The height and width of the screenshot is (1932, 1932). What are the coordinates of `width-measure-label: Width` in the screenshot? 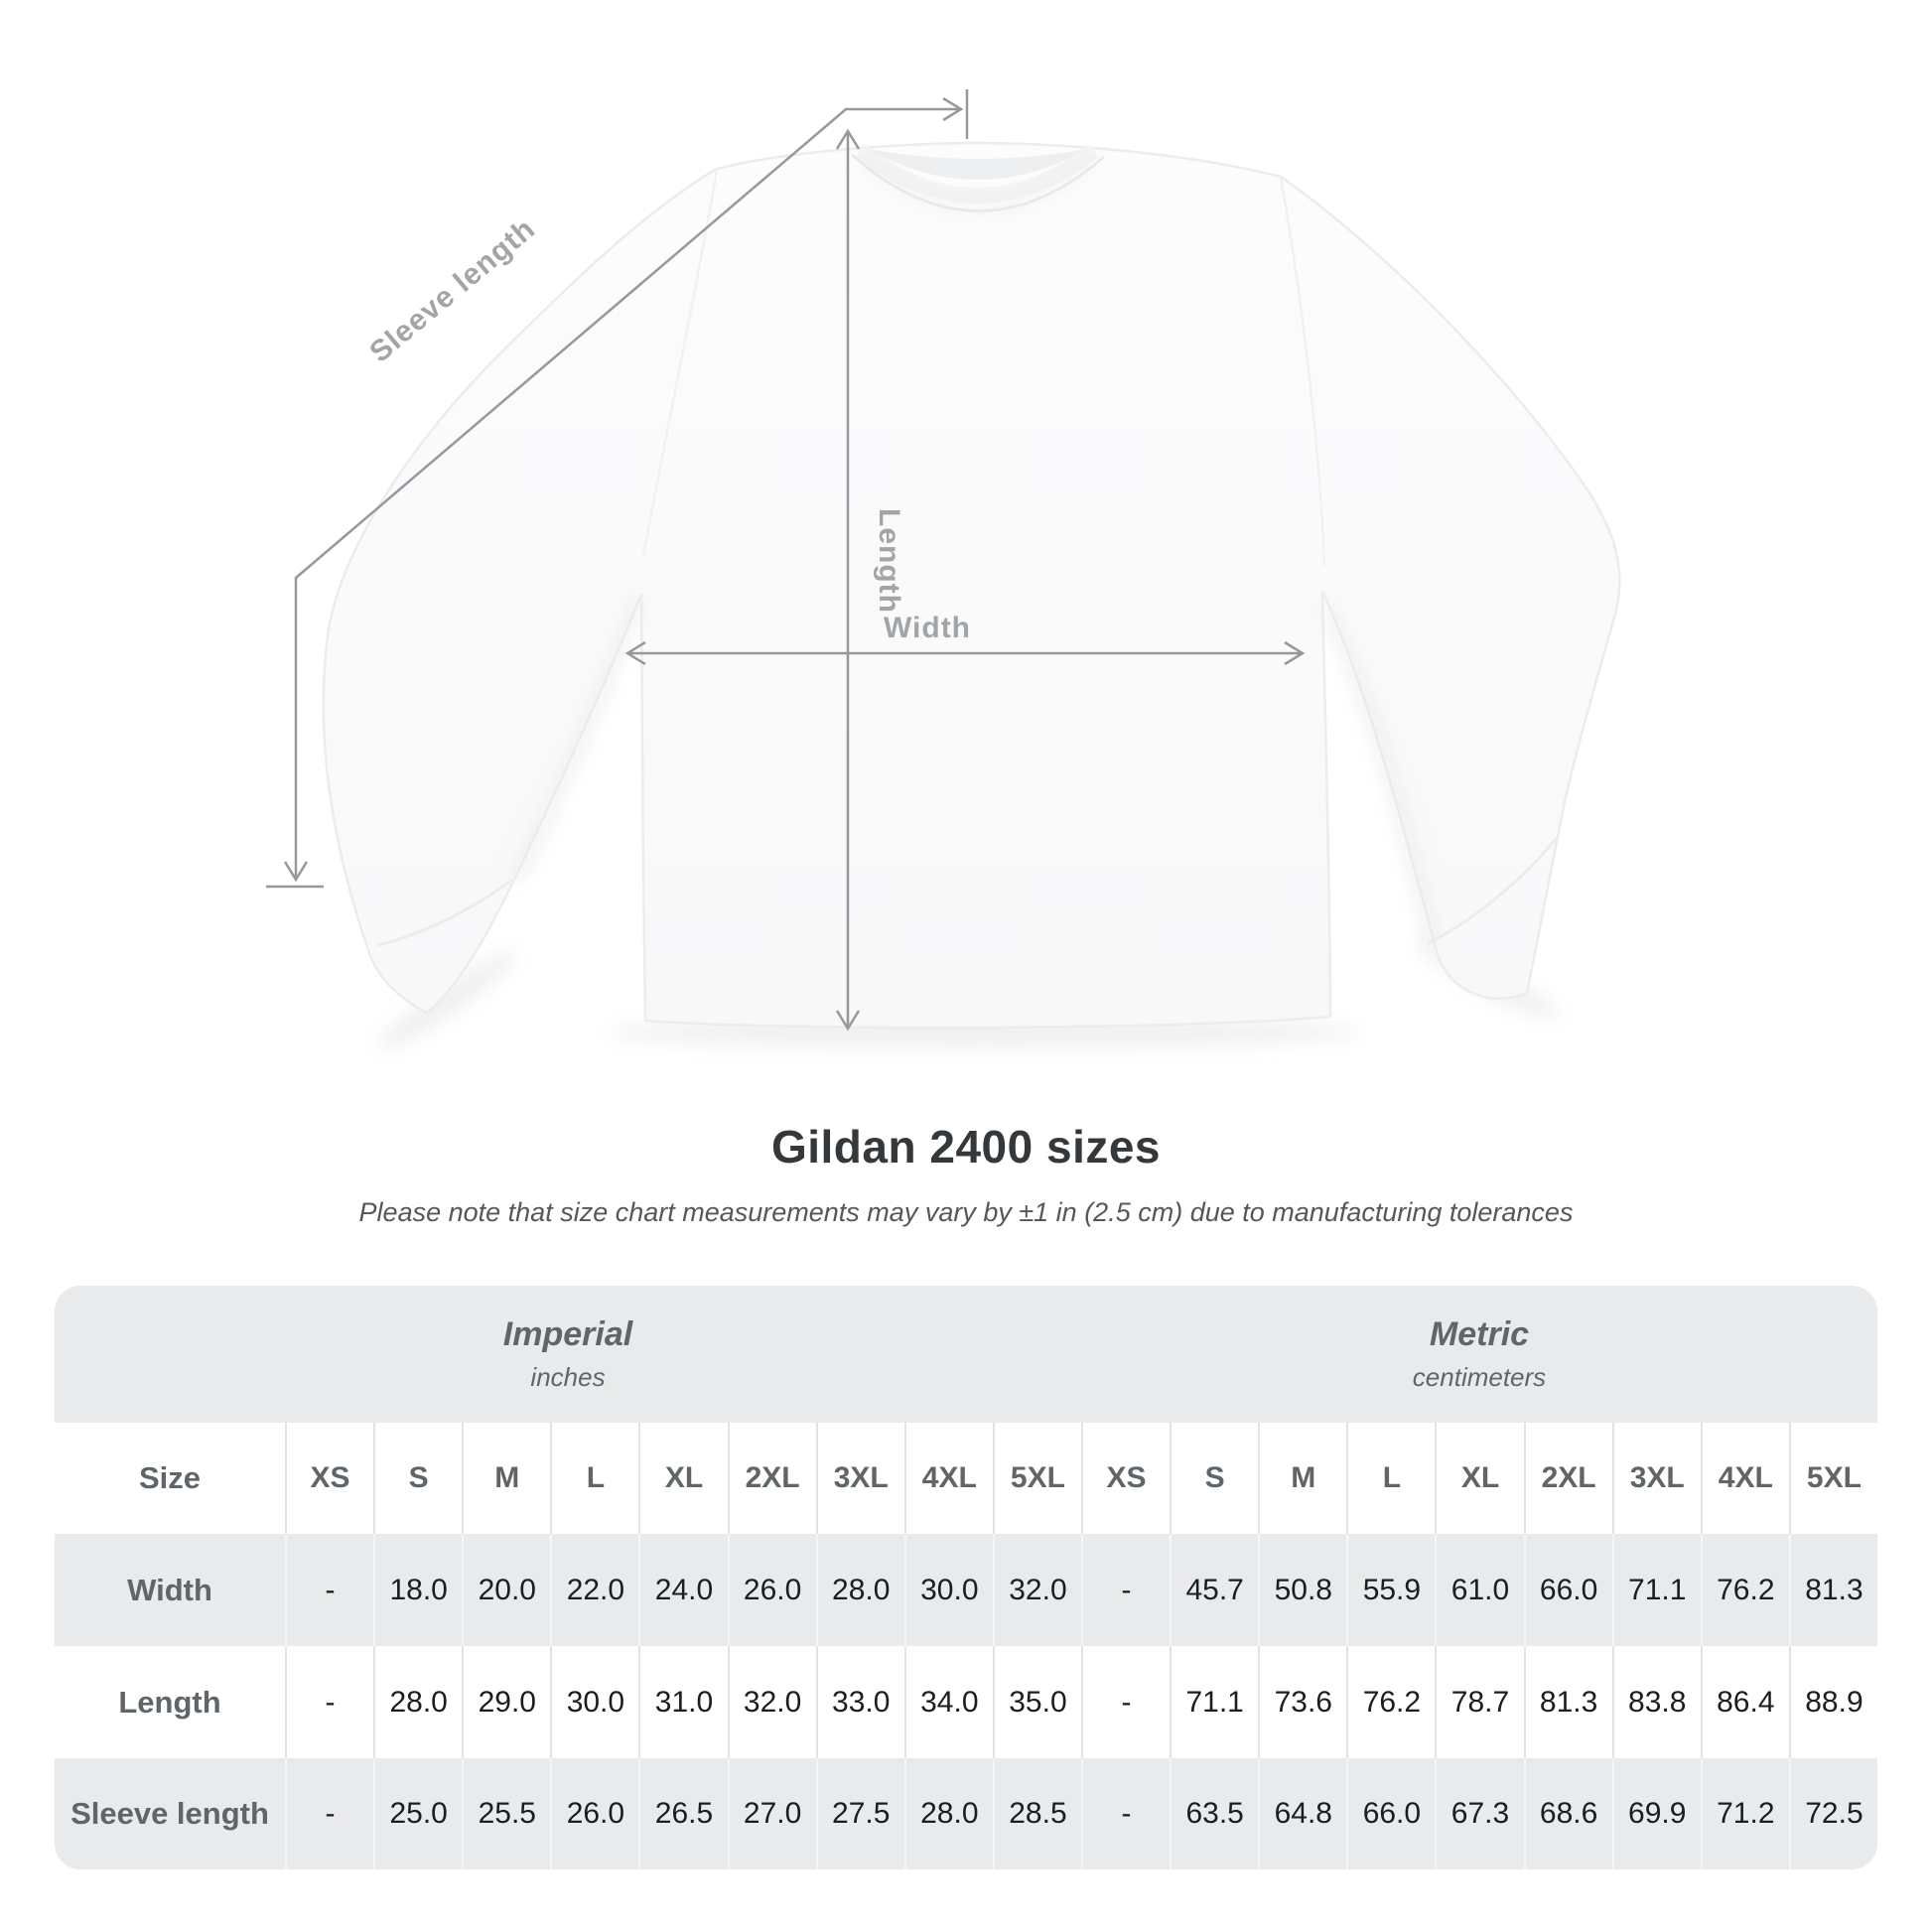 It's located at (927, 628).